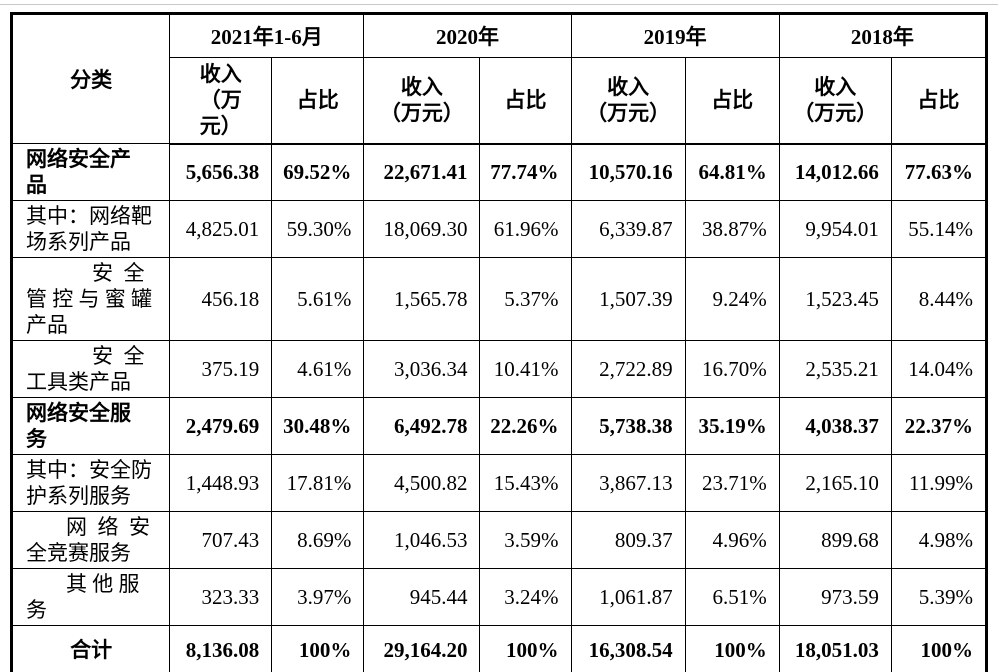 This screenshot has width=998, height=672. What do you see at coordinates (318, 426) in the screenshot?
I see `ratio-cell: 30.48%` at bounding box center [318, 426].